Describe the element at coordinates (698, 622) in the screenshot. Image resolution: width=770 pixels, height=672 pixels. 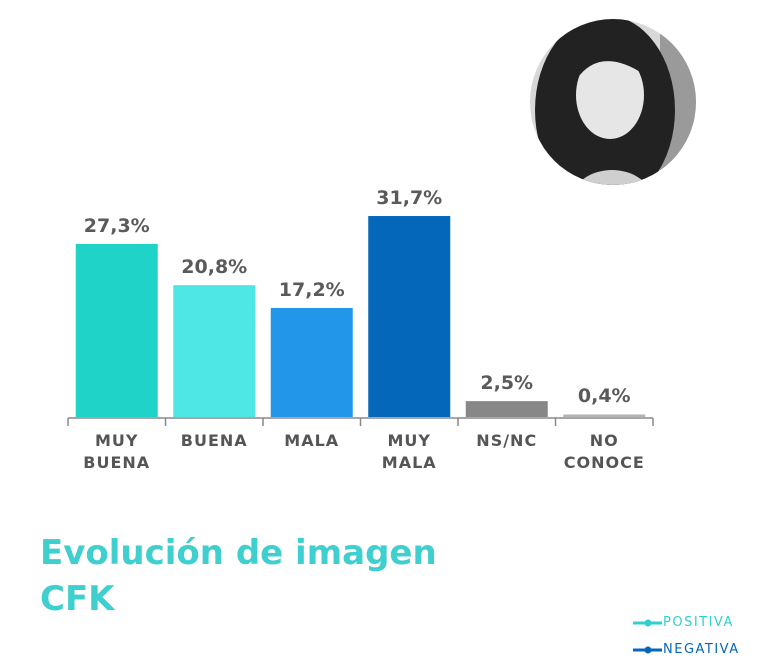
I see `legend-label: POSITIVA` at that location.